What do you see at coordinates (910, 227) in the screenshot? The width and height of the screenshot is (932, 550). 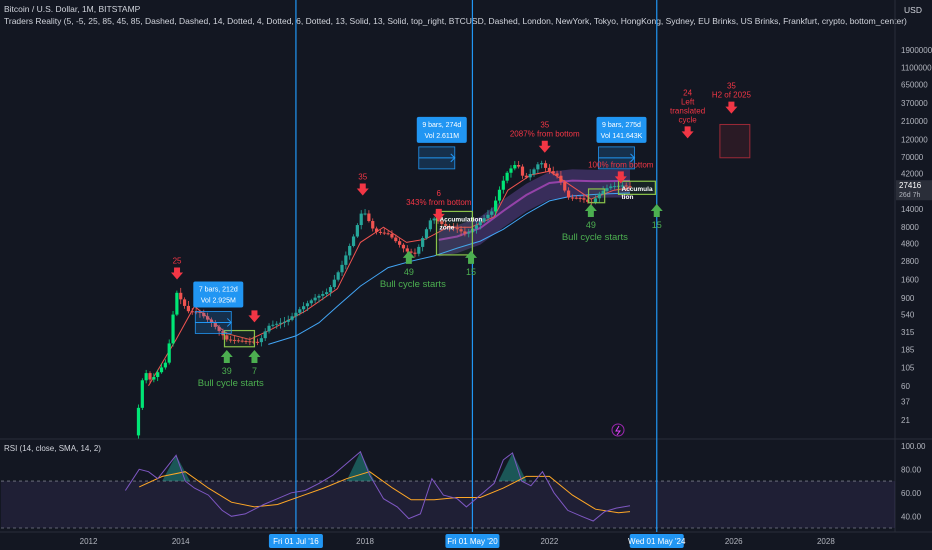 I see `price-tick-label: 8000` at bounding box center [910, 227].